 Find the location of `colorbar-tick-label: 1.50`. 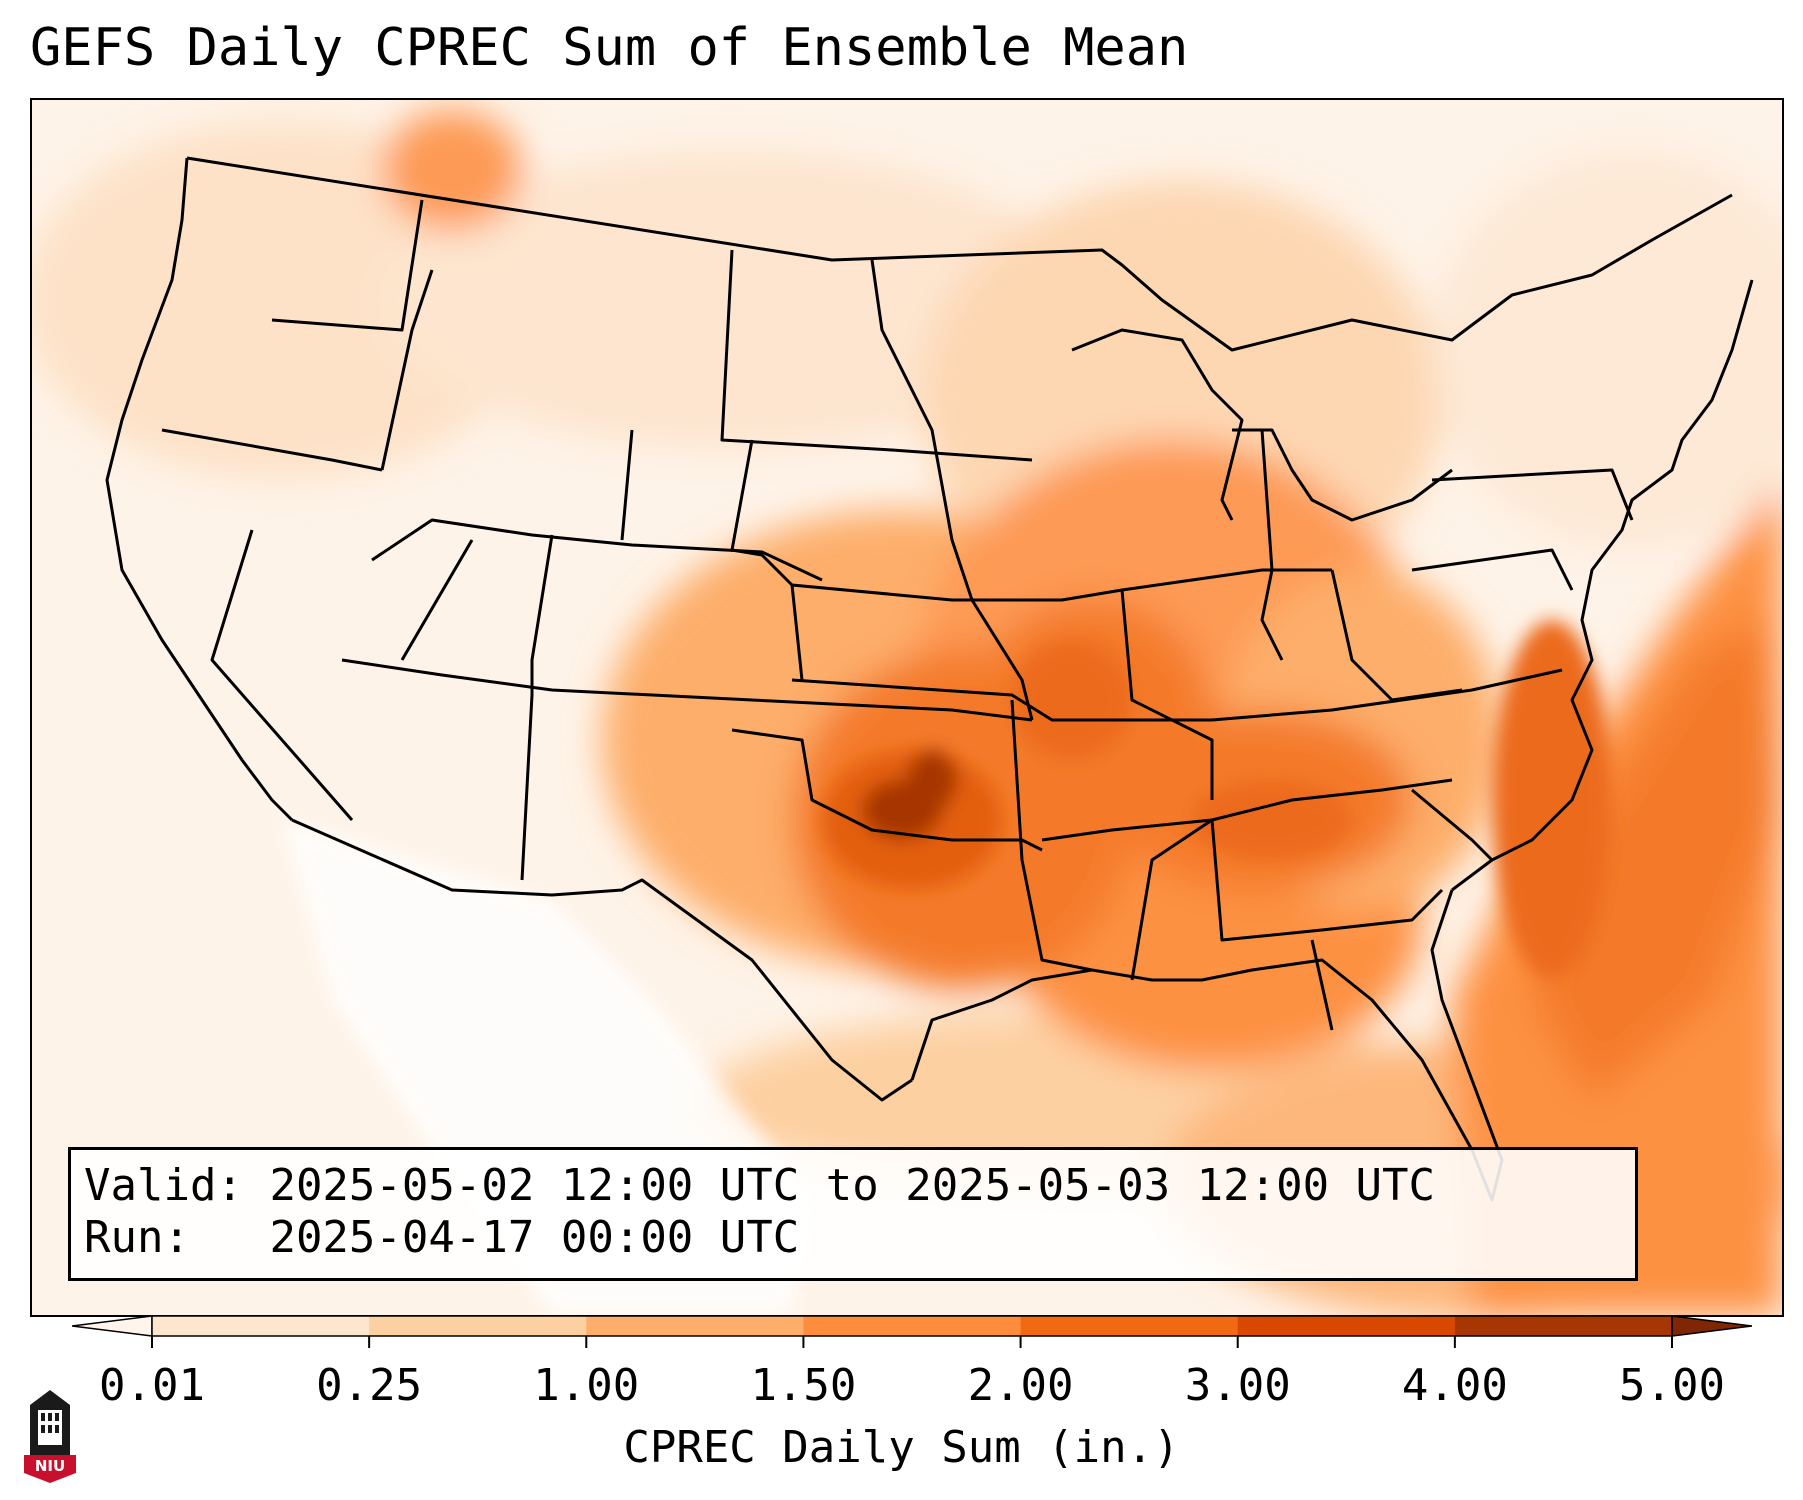

colorbar-tick-label: 1.50 is located at coordinates (803, 1385).